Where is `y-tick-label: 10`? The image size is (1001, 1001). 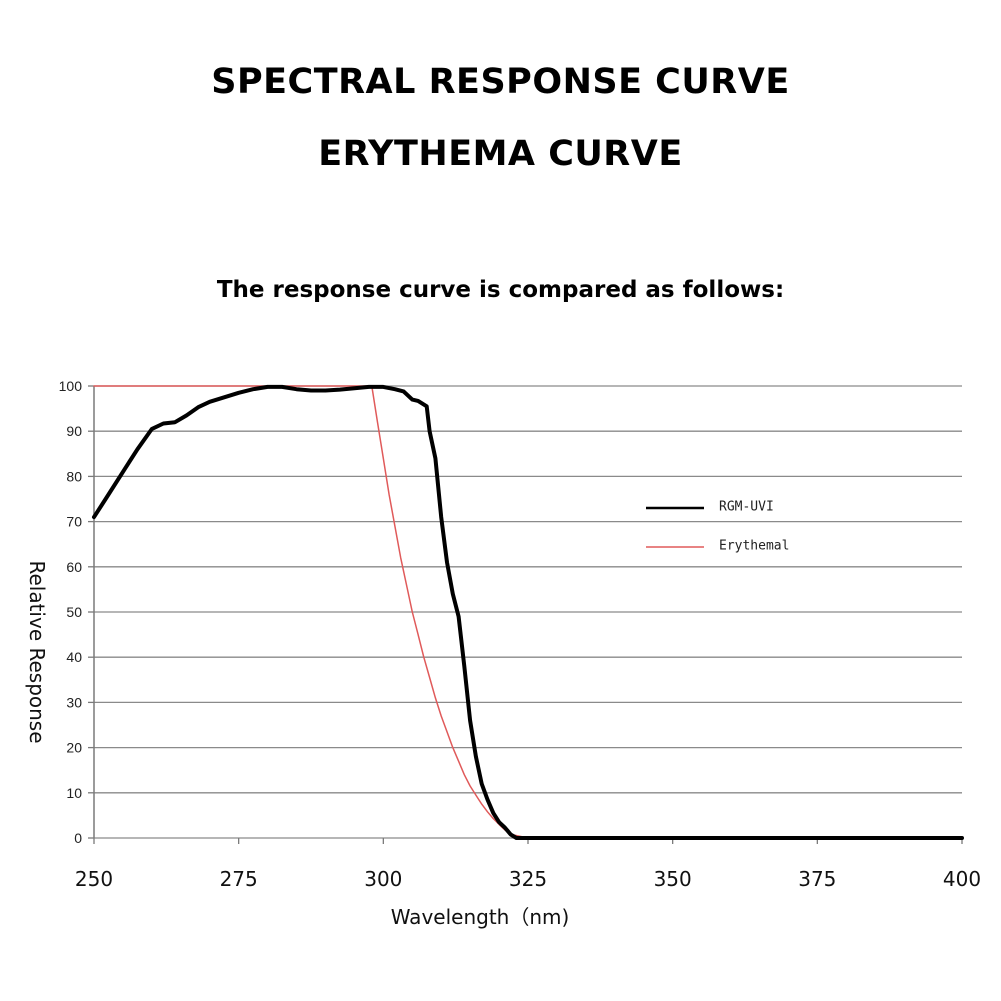
y-tick-label: 10 is located at coordinates (74, 793).